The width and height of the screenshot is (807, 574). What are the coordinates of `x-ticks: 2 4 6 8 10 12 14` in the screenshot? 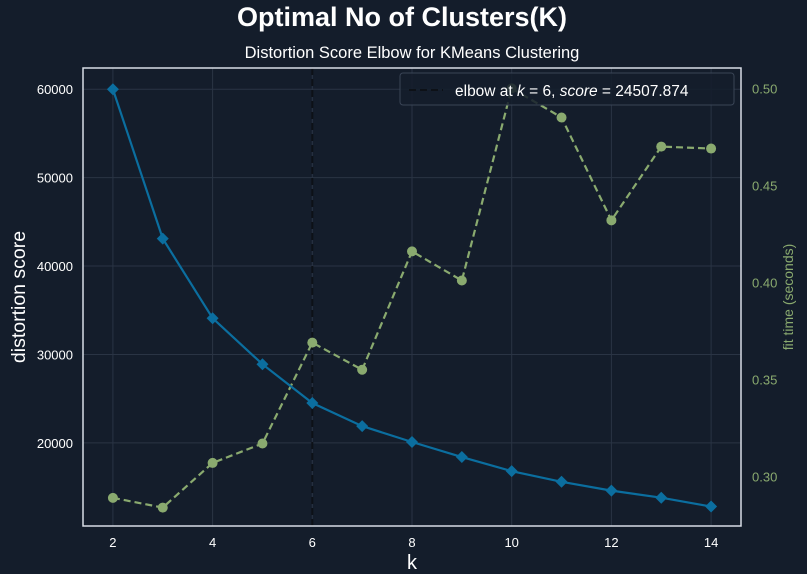 It's located at (413, 542).